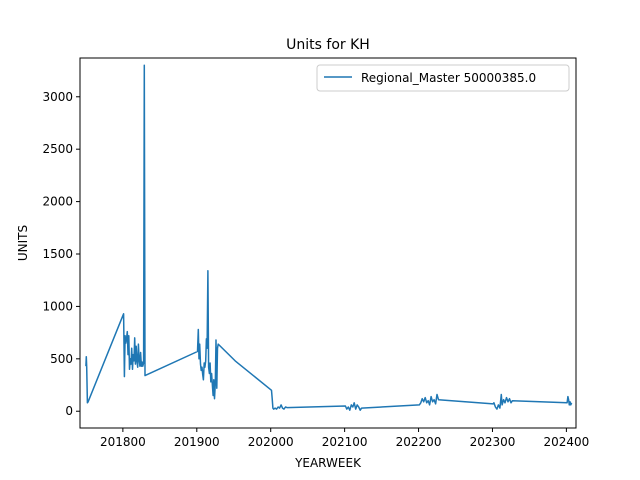 This screenshot has height=480, width=640. Describe the element at coordinates (57, 254) in the screenshot. I see `y-tick-label: 1500` at that location.